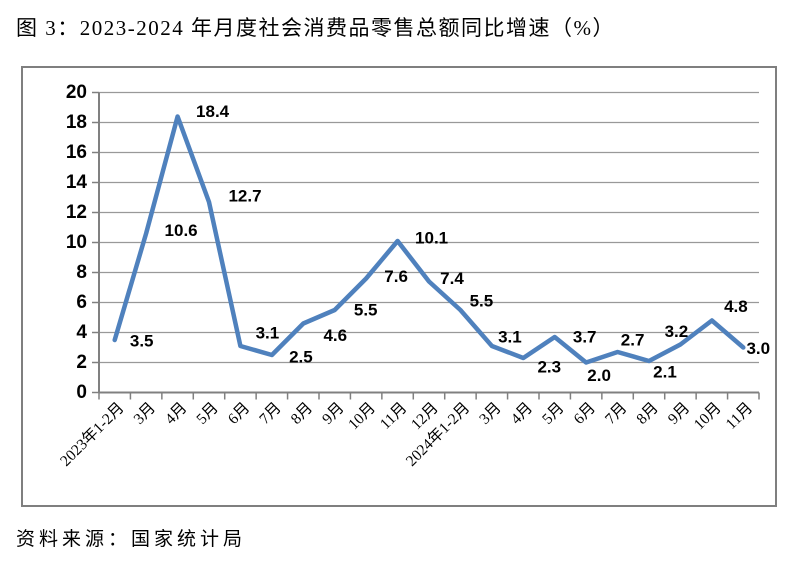 The width and height of the screenshot is (800, 568). Describe the element at coordinates (736, 306) in the screenshot. I see `data-label: 4.8` at that location.